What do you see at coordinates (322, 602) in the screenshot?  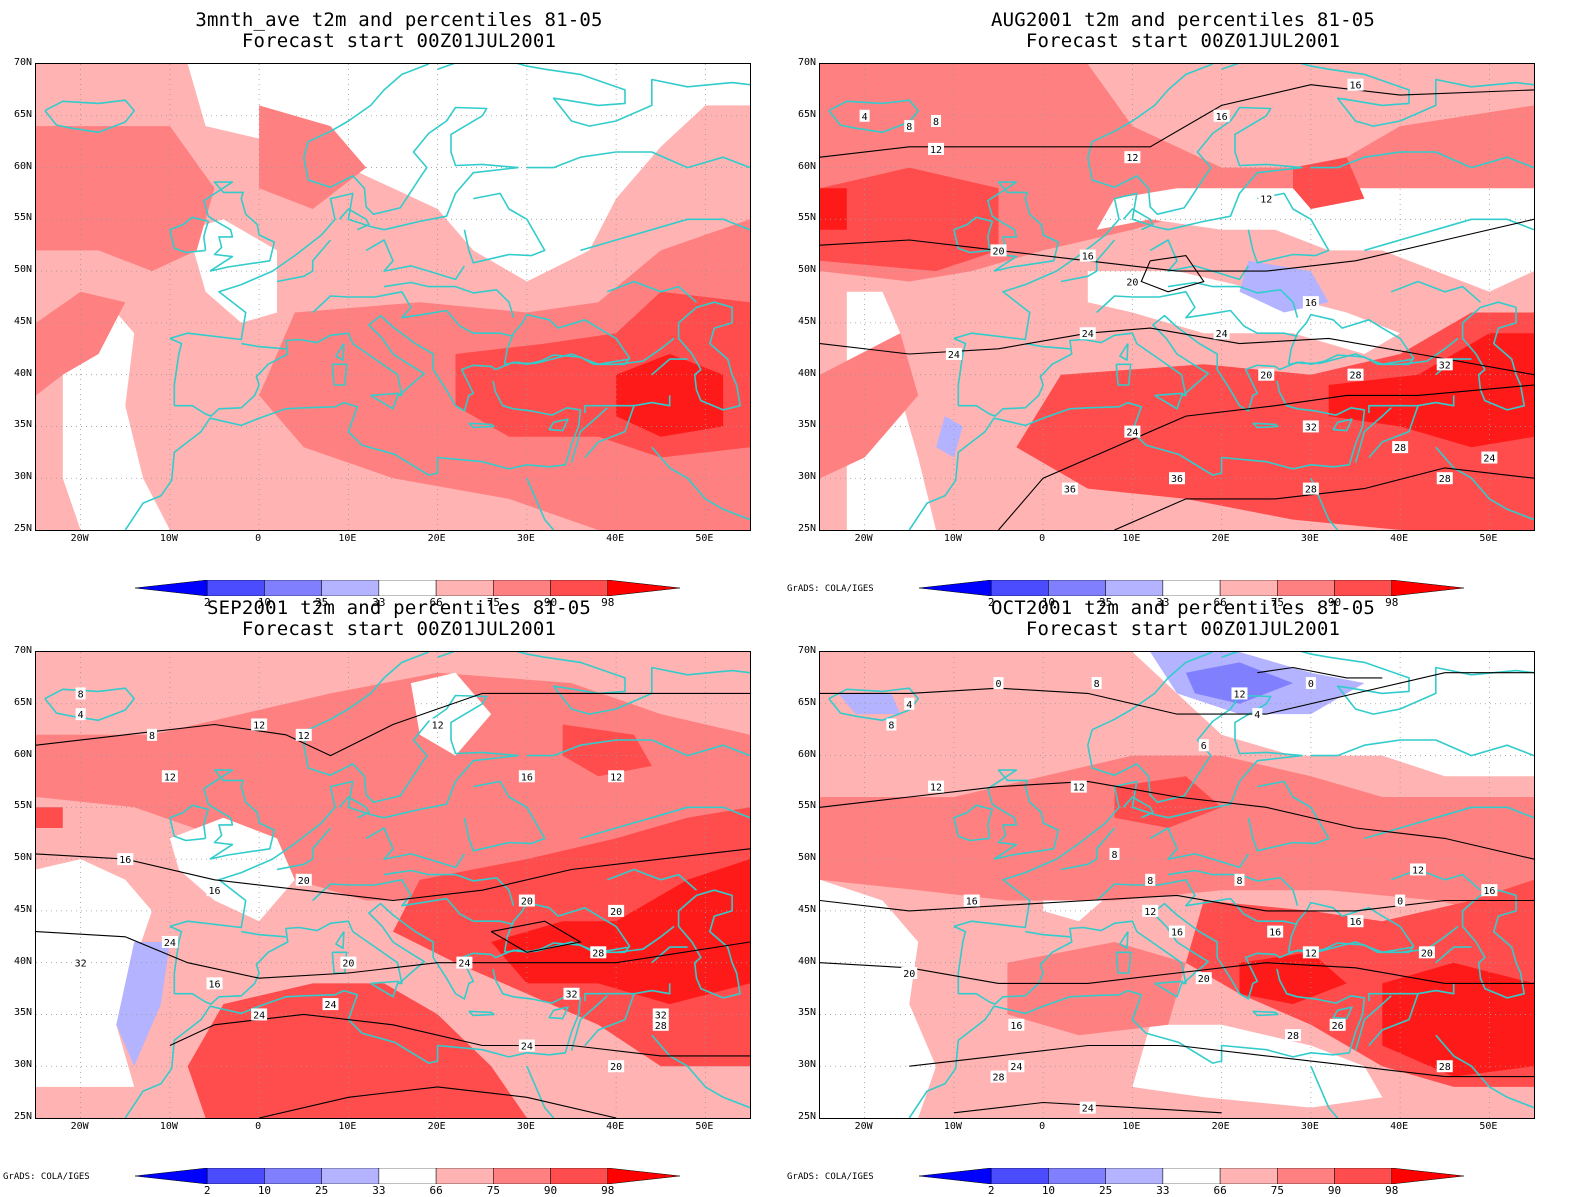 I see `colorbar-label: 25` at bounding box center [322, 602].